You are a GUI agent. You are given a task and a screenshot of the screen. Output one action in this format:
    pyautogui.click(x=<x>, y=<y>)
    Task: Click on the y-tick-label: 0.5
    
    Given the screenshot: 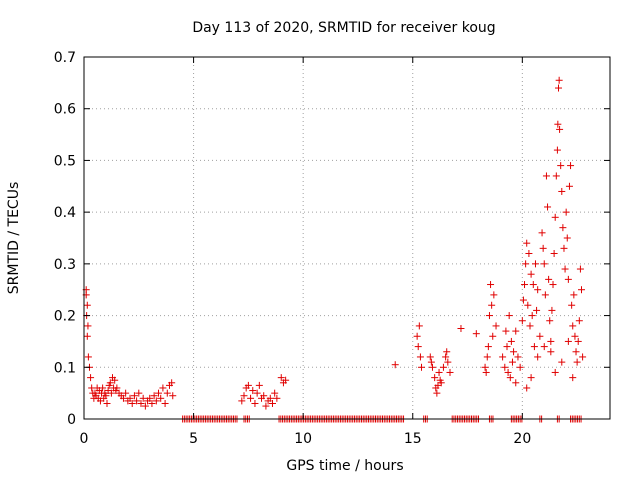 What is the action you would take?
    pyautogui.click(x=65, y=161)
    